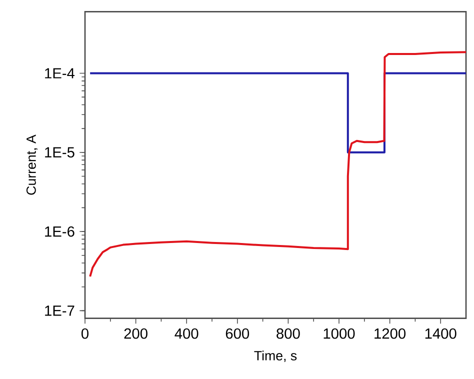  Describe the element at coordinates (440, 333) in the screenshot. I see `x-tick-label: 1400` at that location.